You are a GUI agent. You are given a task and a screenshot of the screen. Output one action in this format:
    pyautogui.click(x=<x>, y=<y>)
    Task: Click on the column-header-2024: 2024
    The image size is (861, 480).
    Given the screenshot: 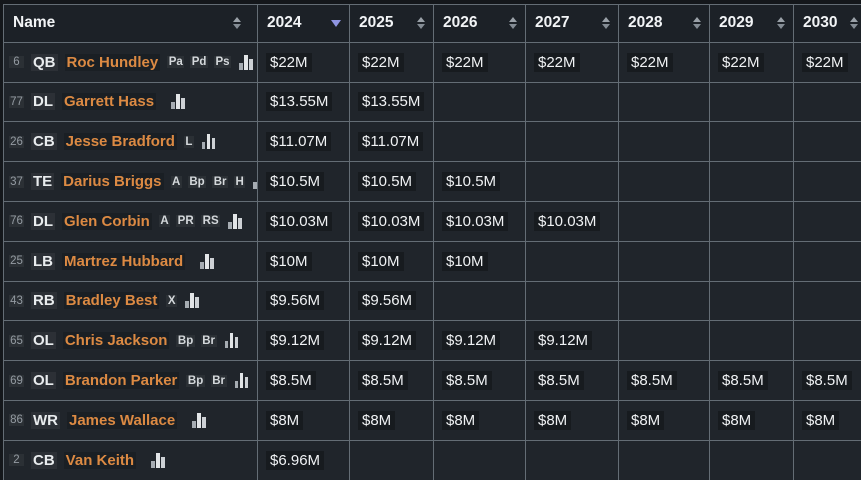 What is the action you would take?
    pyautogui.click(x=304, y=24)
    